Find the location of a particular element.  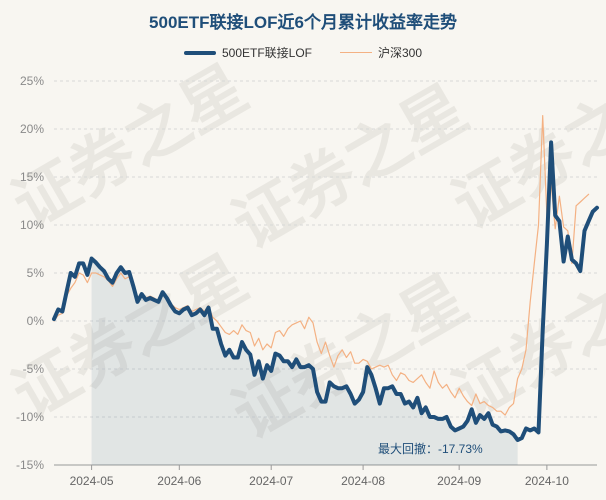

watermark-text: 证券之星 is located at coordinates (523, 147).